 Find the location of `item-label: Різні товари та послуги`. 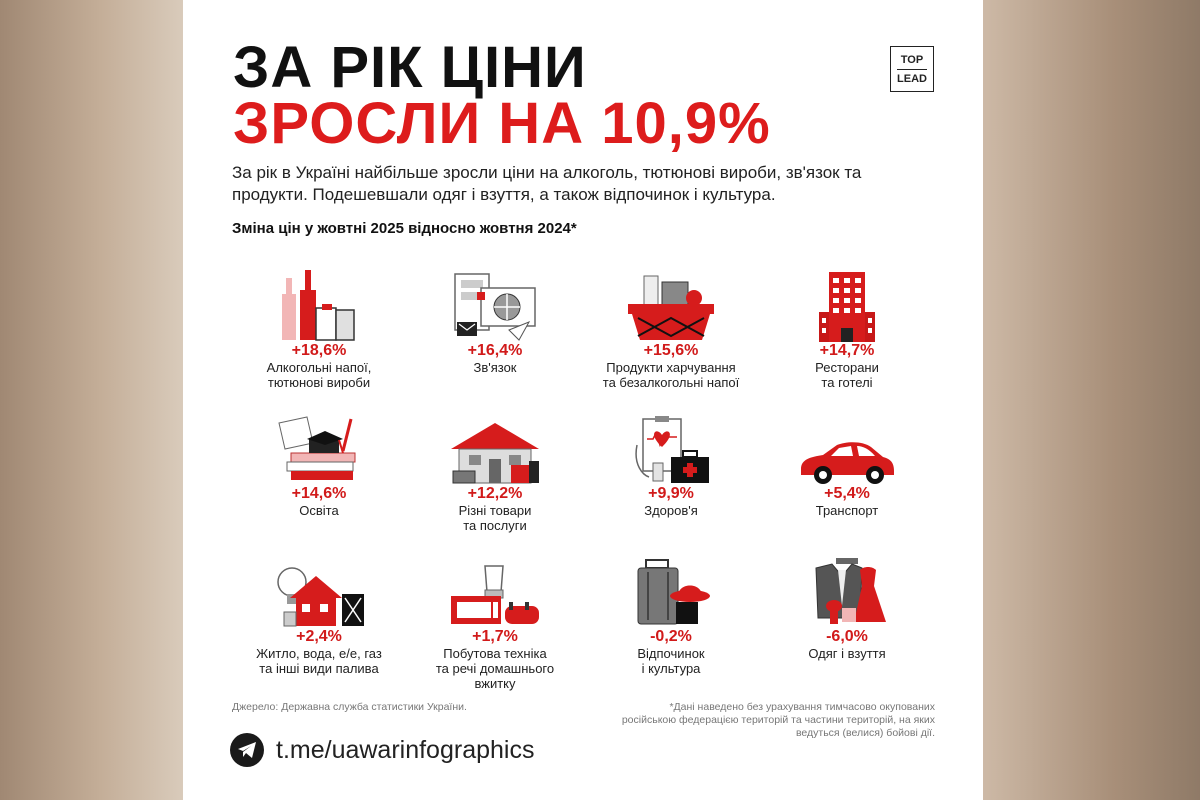

item-label: Різні товари та послуги is located at coordinates (495, 518).